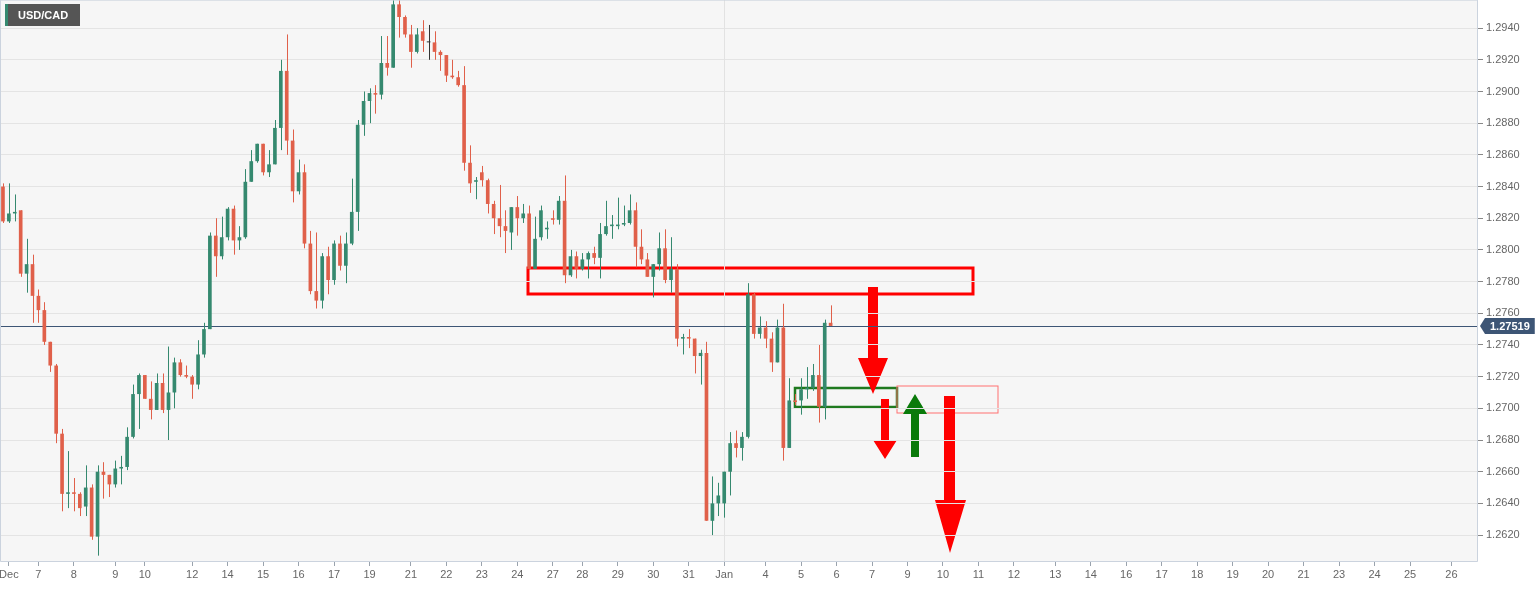 This screenshot has height=589, width=1536. I want to click on x-tick-label: 31, so click(688, 573).